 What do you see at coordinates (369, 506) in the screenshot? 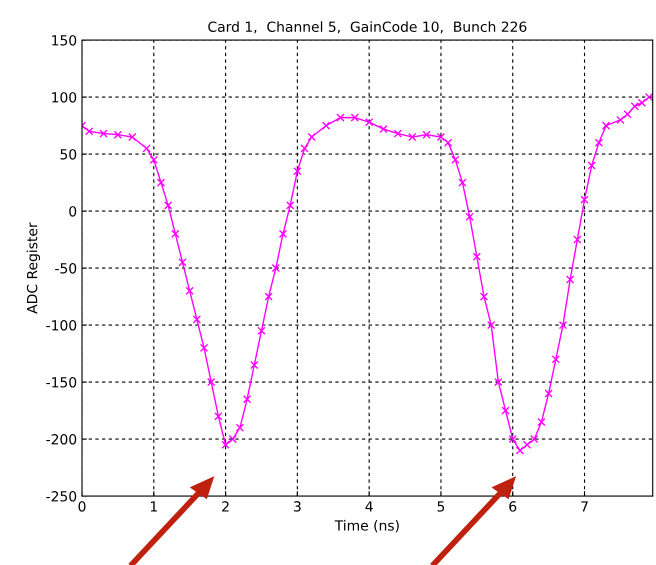
I see `x-tick-label: 4` at bounding box center [369, 506].